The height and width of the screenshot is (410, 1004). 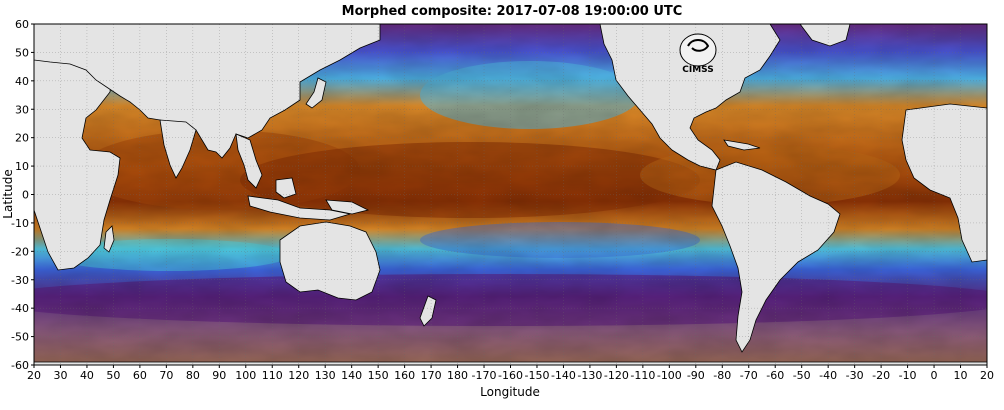 What do you see at coordinates (245, 375) in the screenshot?
I see `x-tick-label: 100` at bounding box center [245, 375].